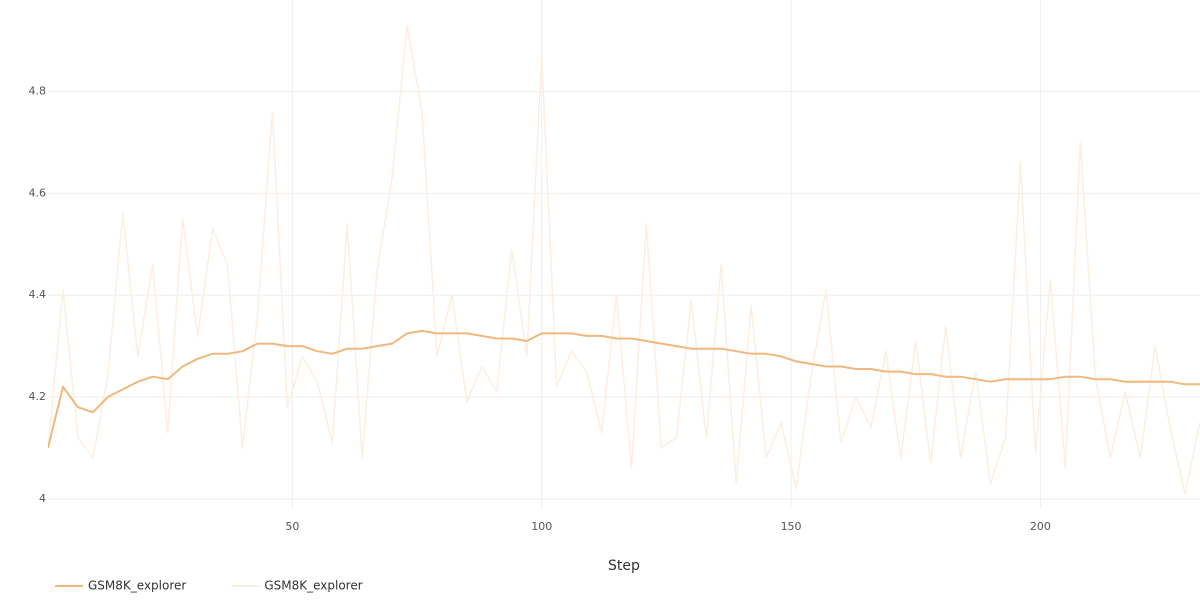 The image size is (1200, 600). What do you see at coordinates (42, 498) in the screenshot?
I see `y-tick-label: 4` at bounding box center [42, 498].